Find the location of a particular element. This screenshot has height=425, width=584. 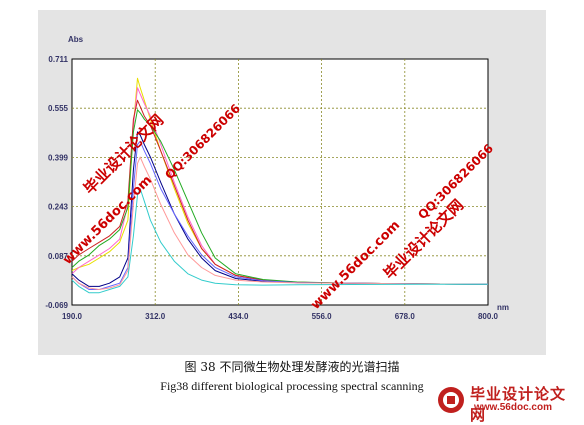

x-tick-label: 312.0 is located at coordinates (155, 316).